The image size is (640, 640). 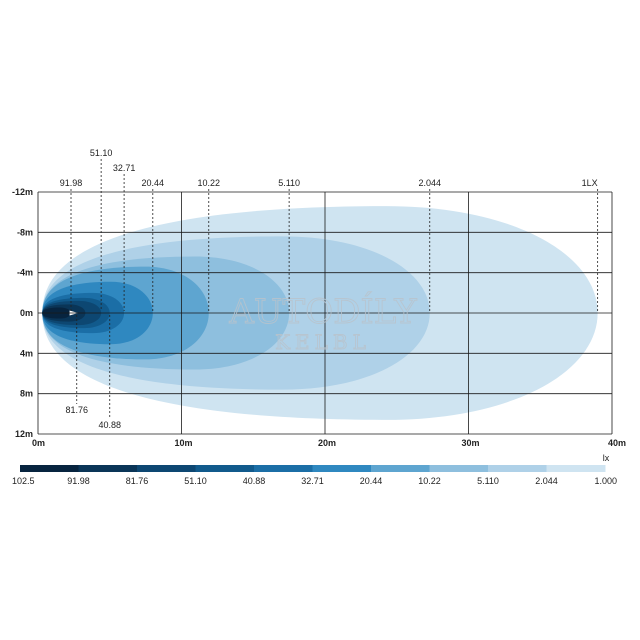 What do you see at coordinates (25, 273) in the screenshot?
I see `y-tick-label: -4m` at bounding box center [25, 273].